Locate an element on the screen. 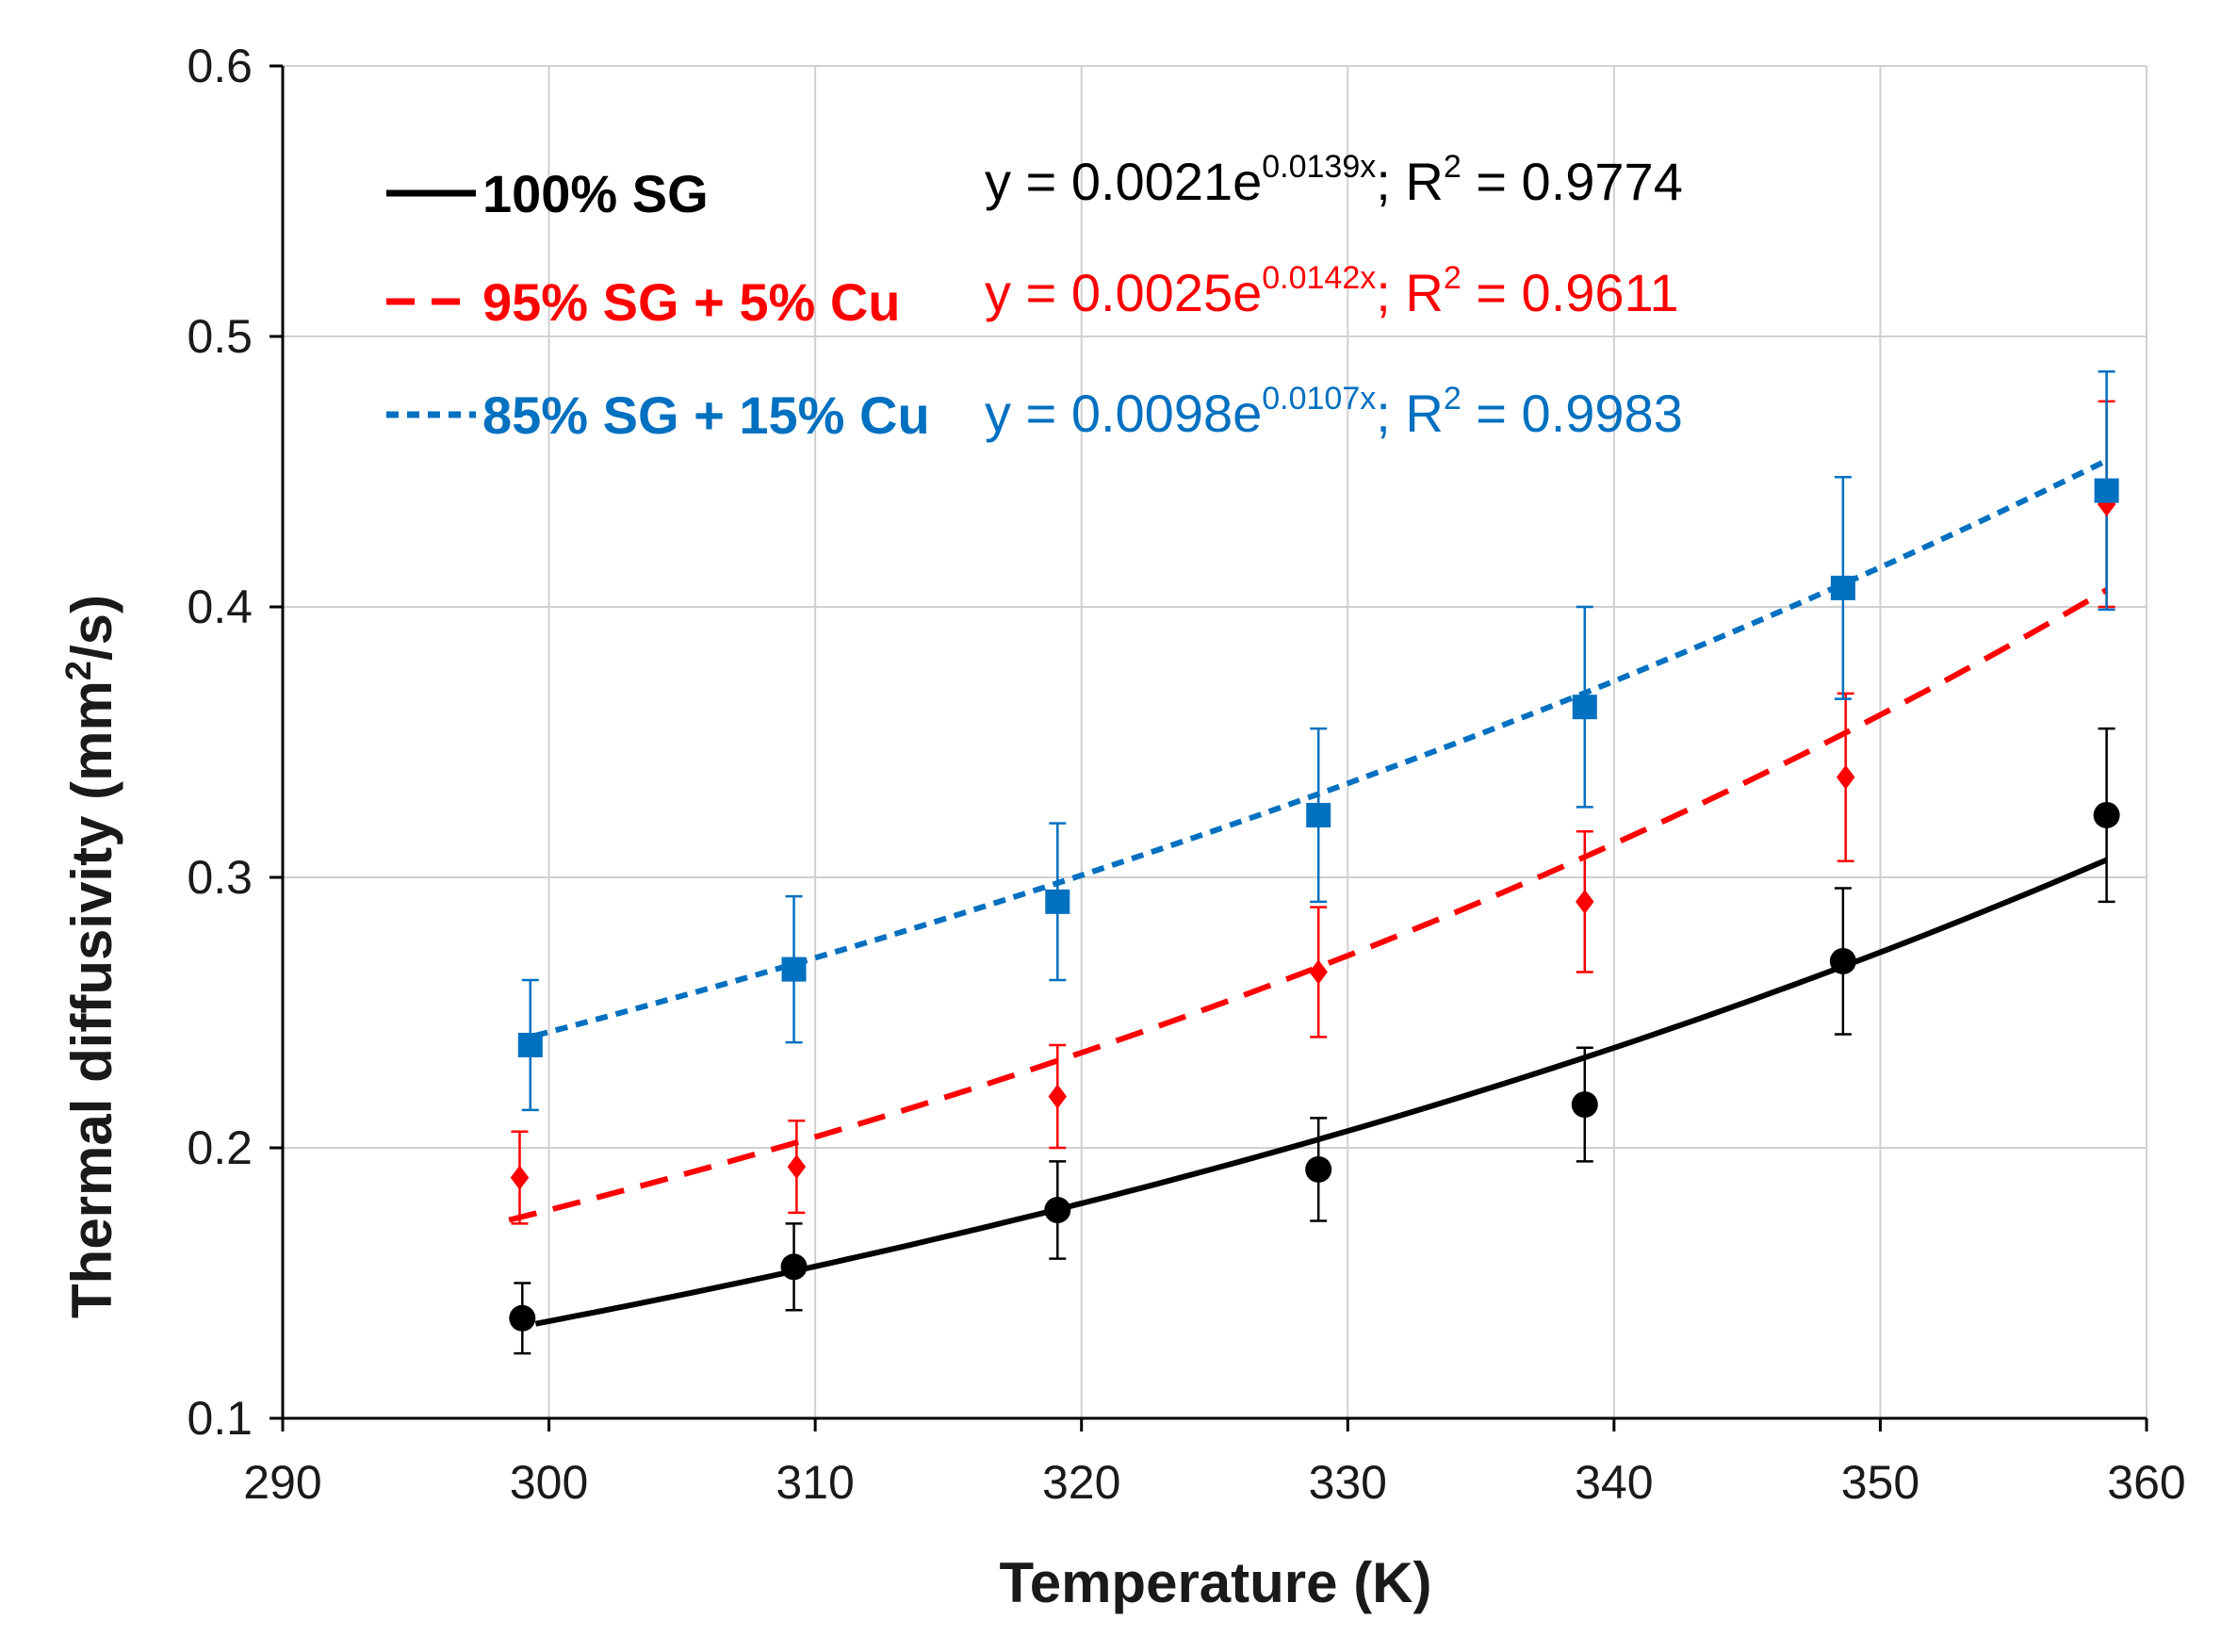  x-tick-label: 320 is located at coordinates (1081, 1483).